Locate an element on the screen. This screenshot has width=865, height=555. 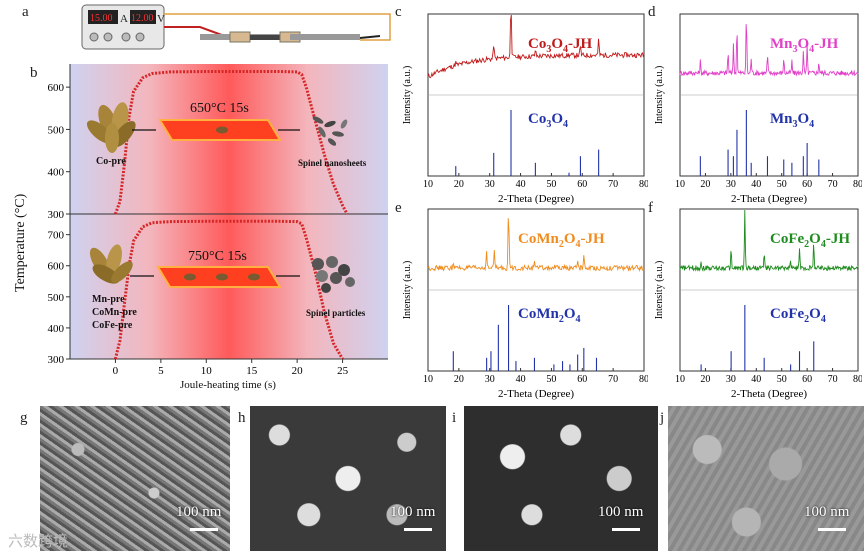
bottom-condition-label: 750°C 15s is located at coordinates (217, 256).